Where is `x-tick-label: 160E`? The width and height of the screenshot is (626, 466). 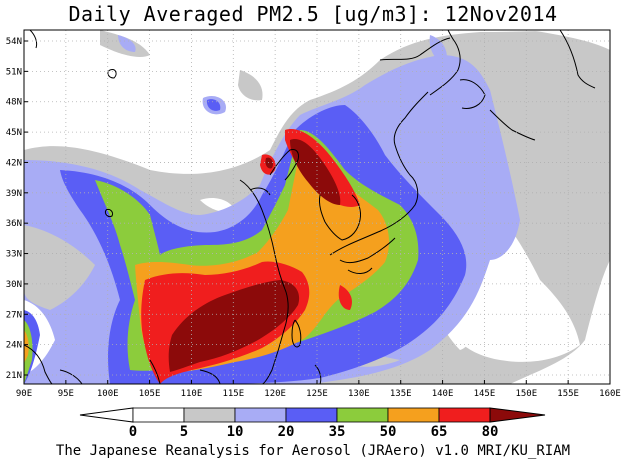
x-tick-label: 160E is located at coordinates (610, 394).